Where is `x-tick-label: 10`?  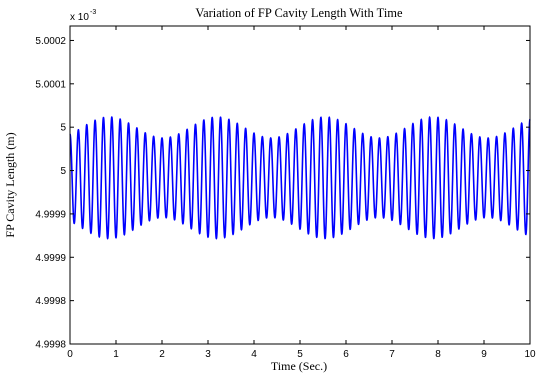
x-tick-label: 10 is located at coordinates (530, 354).